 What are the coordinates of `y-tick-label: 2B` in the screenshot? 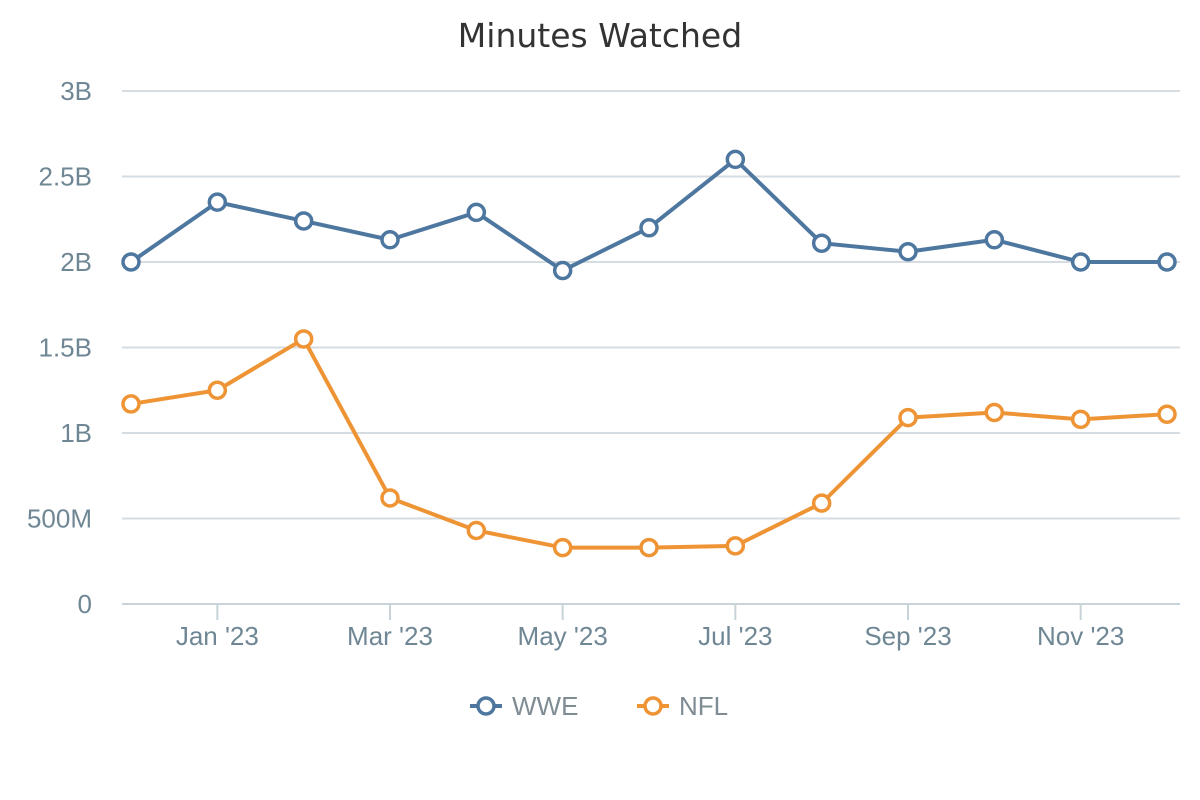 It's located at (76, 262).